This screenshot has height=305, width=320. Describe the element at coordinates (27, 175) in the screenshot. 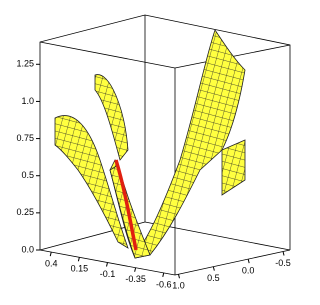

I see `z-tick-label: 0.5` at that location.